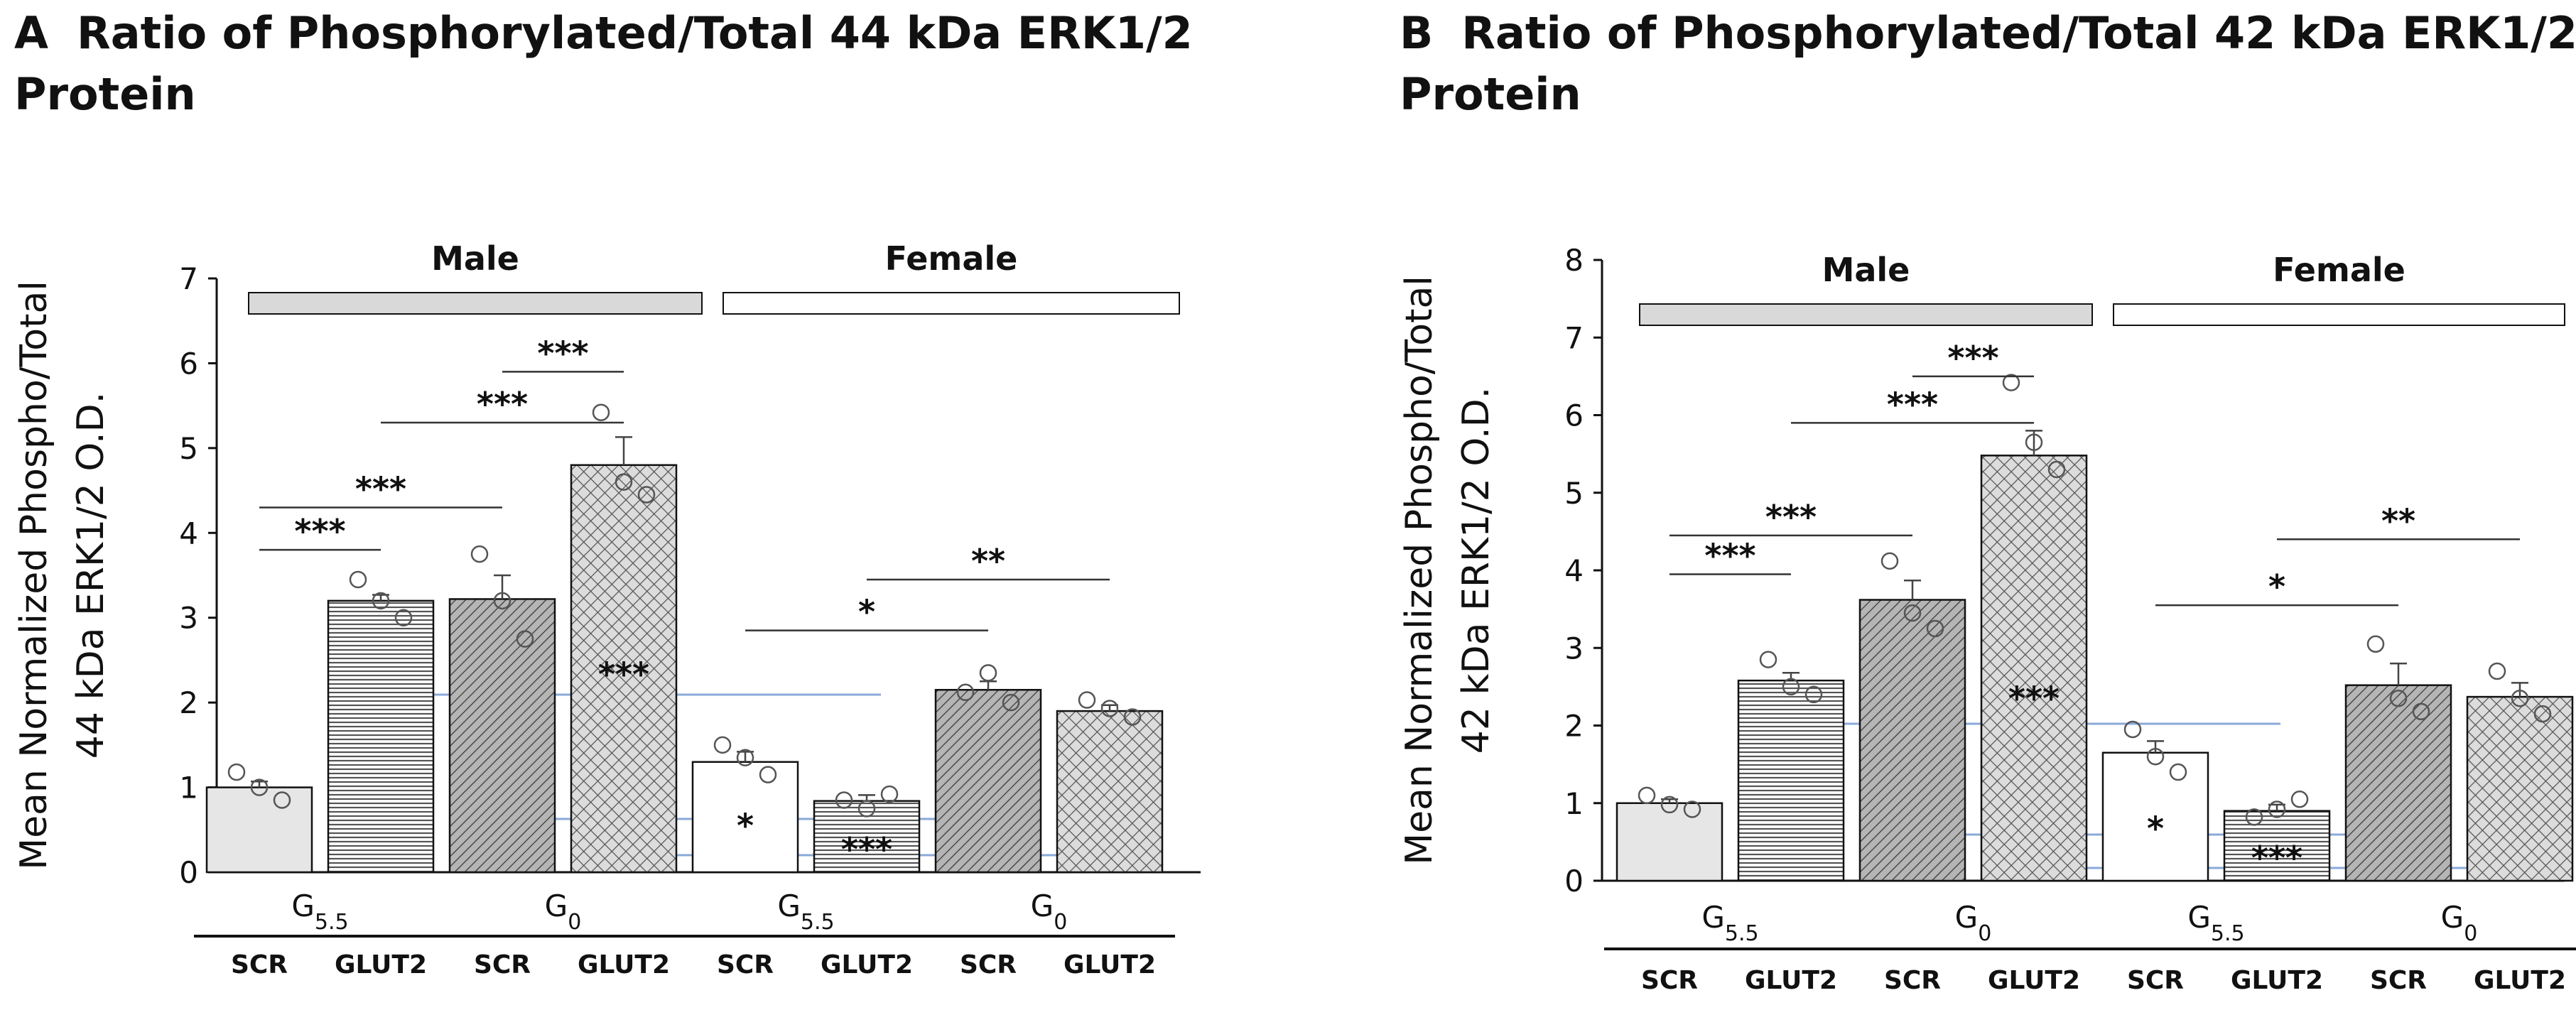  Describe the element at coordinates (475, 303) in the screenshot. I see `male-band` at that location.